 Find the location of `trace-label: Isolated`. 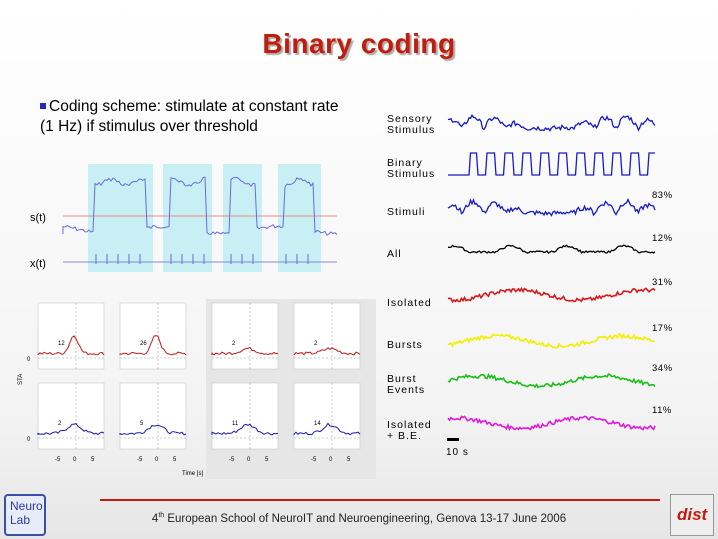

trace-label: Isolated is located at coordinates (409, 303).